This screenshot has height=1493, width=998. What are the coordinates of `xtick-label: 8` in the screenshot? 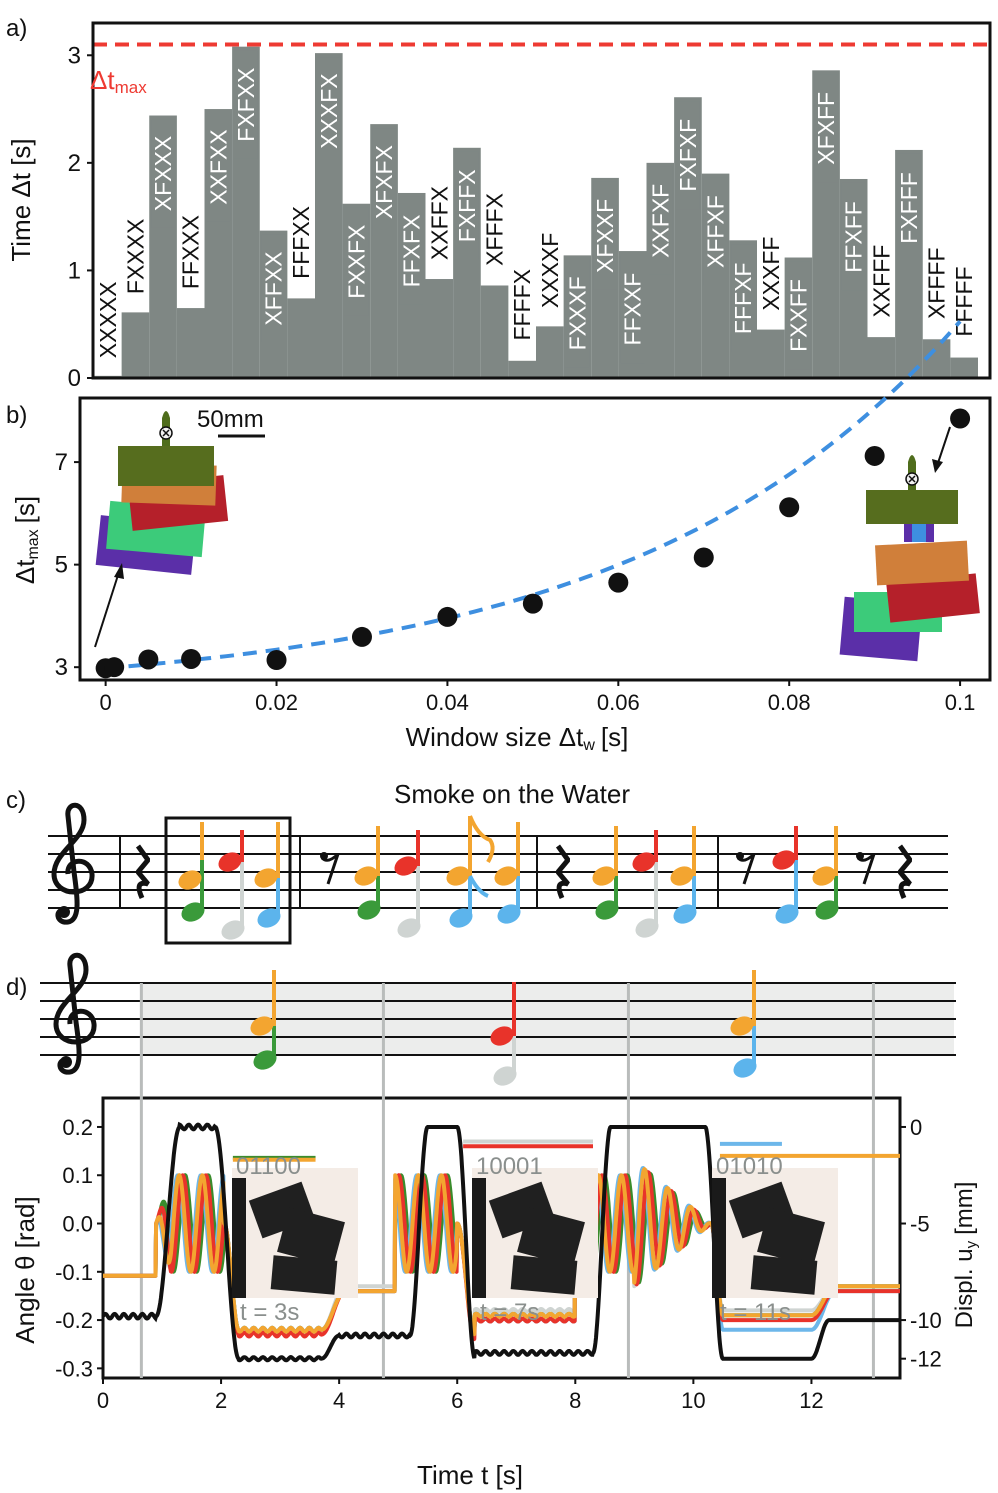 It's located at (575, 1400).